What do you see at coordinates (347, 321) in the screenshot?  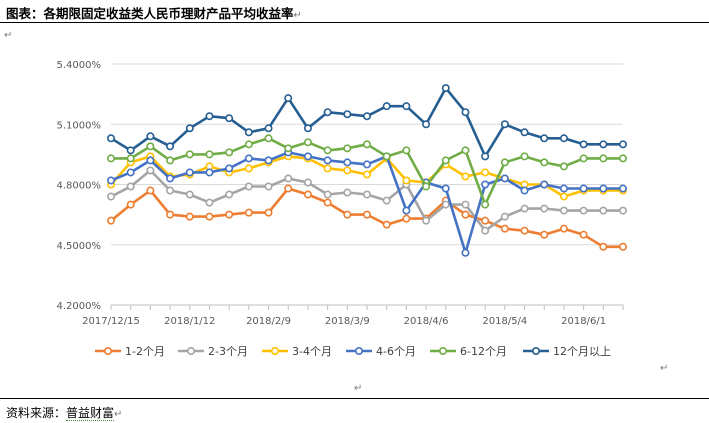 I see `x-tick-label: 2018/3/9` at bounding box center [347, 321].